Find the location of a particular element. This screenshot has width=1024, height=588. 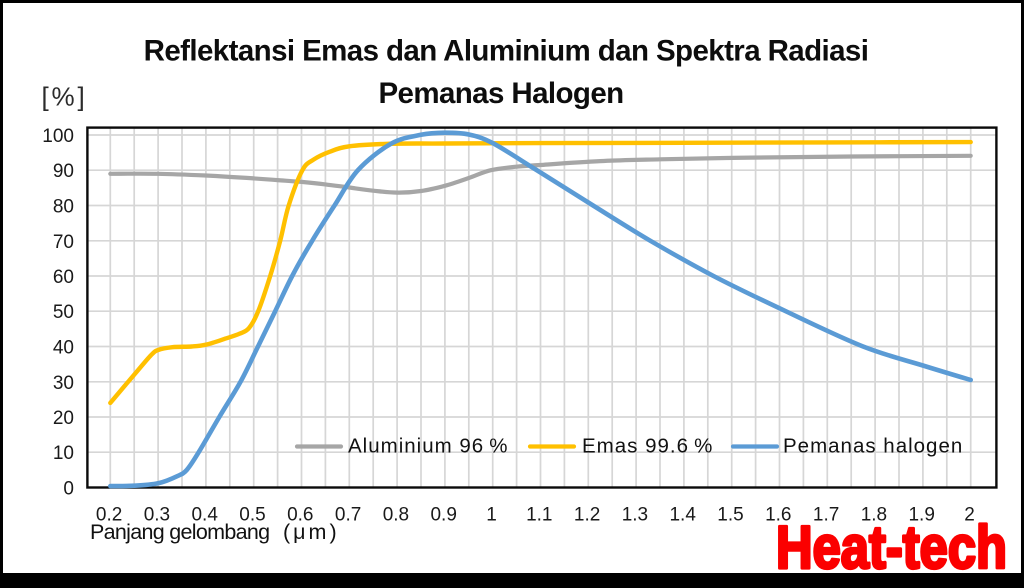

svg-text: 80 is located at coordinates (63, 207).